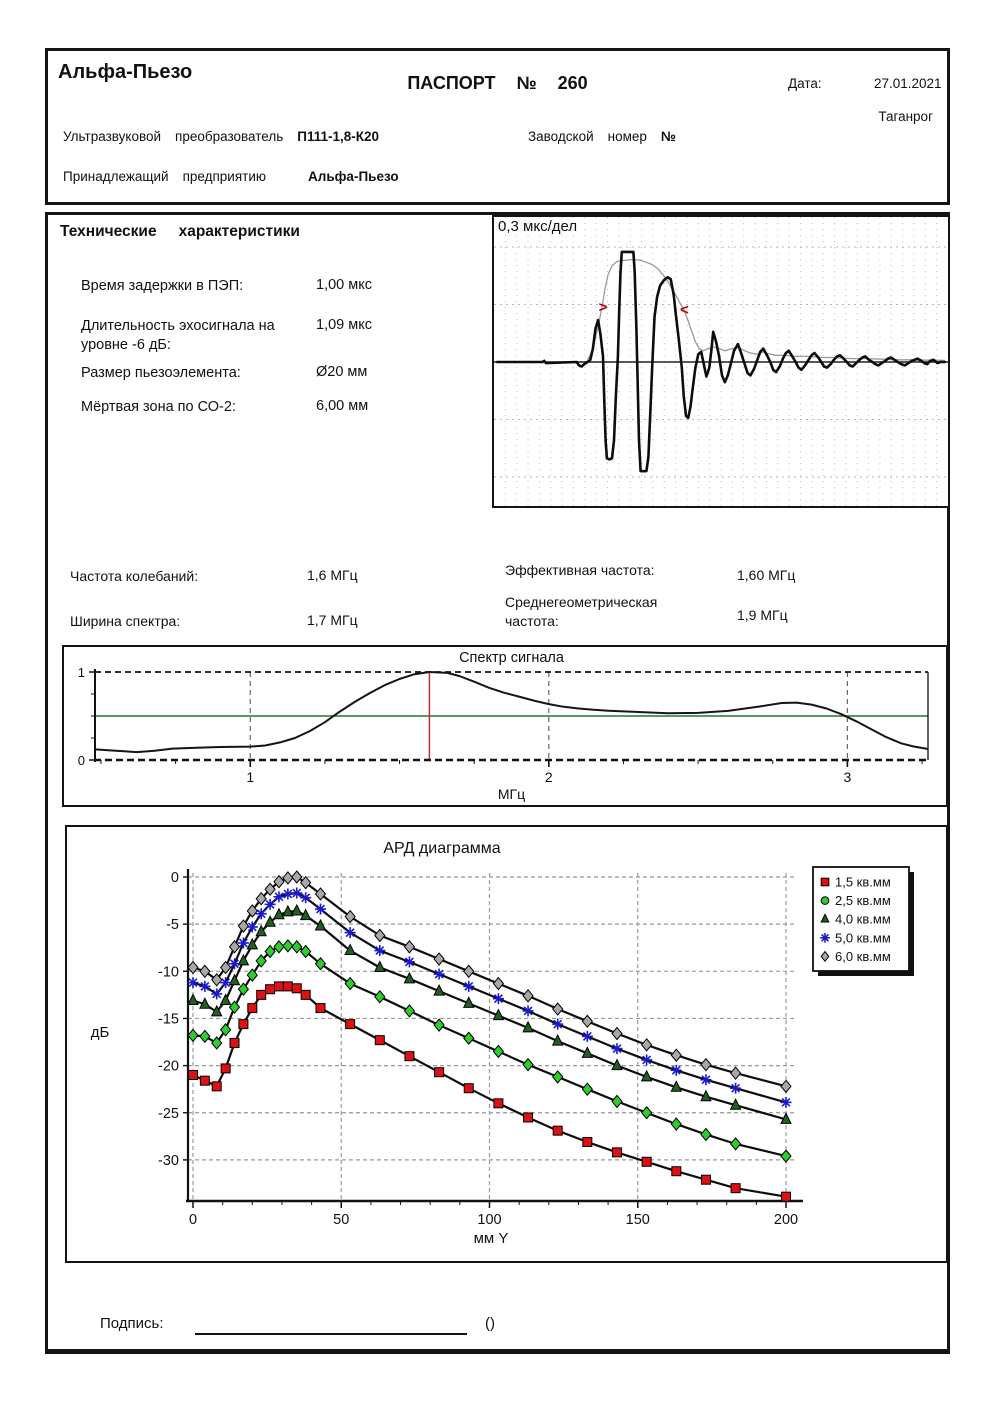 The image size is (1000, 1415). What do you see at coordinates (158, 407) in the screenshot?
I see `tech-row-label: Мёртвая зона по СО-2:` at bounding box center [158, 407].